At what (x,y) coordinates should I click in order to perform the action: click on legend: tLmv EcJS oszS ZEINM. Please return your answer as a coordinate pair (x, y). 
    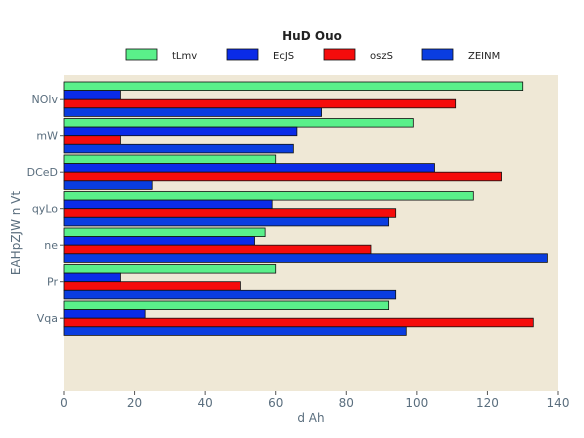
    Looking at the image, I should click on (312, 55).